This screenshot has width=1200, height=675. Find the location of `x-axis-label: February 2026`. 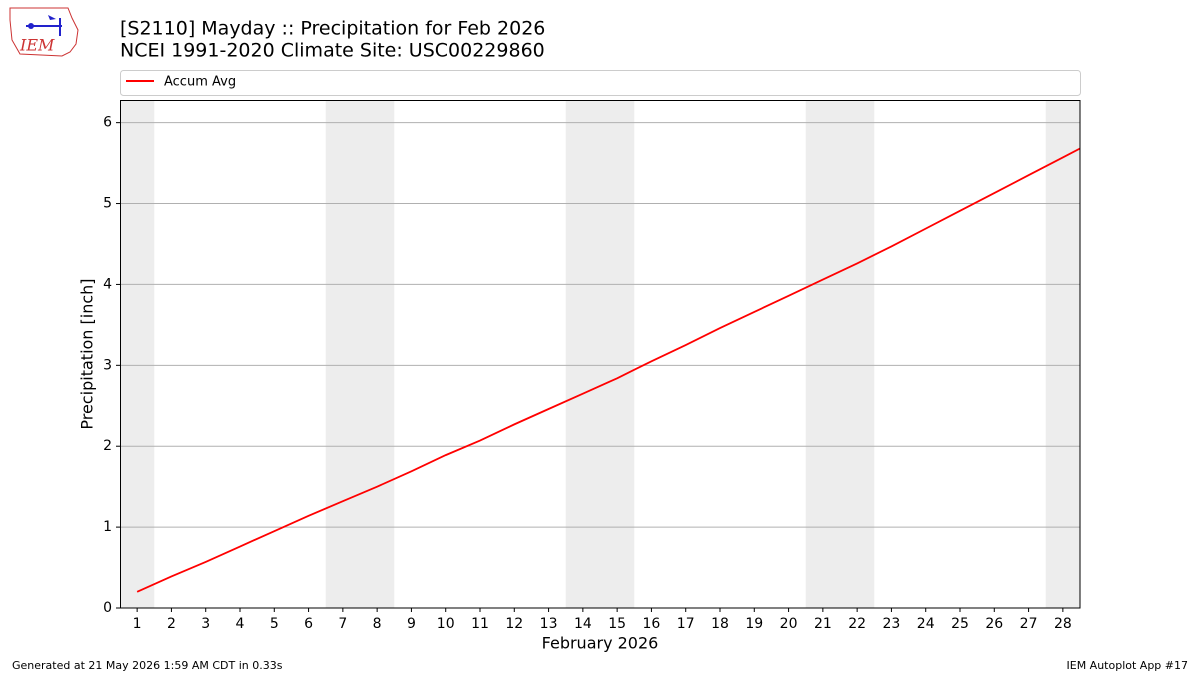

x-axis-label: February 2026 is located at coordinates (600, 643).